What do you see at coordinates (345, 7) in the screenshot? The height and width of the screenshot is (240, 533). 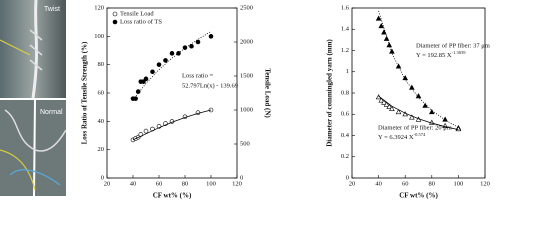 I see `y-tick-label: 1.6` at bounding box center [345, 7].